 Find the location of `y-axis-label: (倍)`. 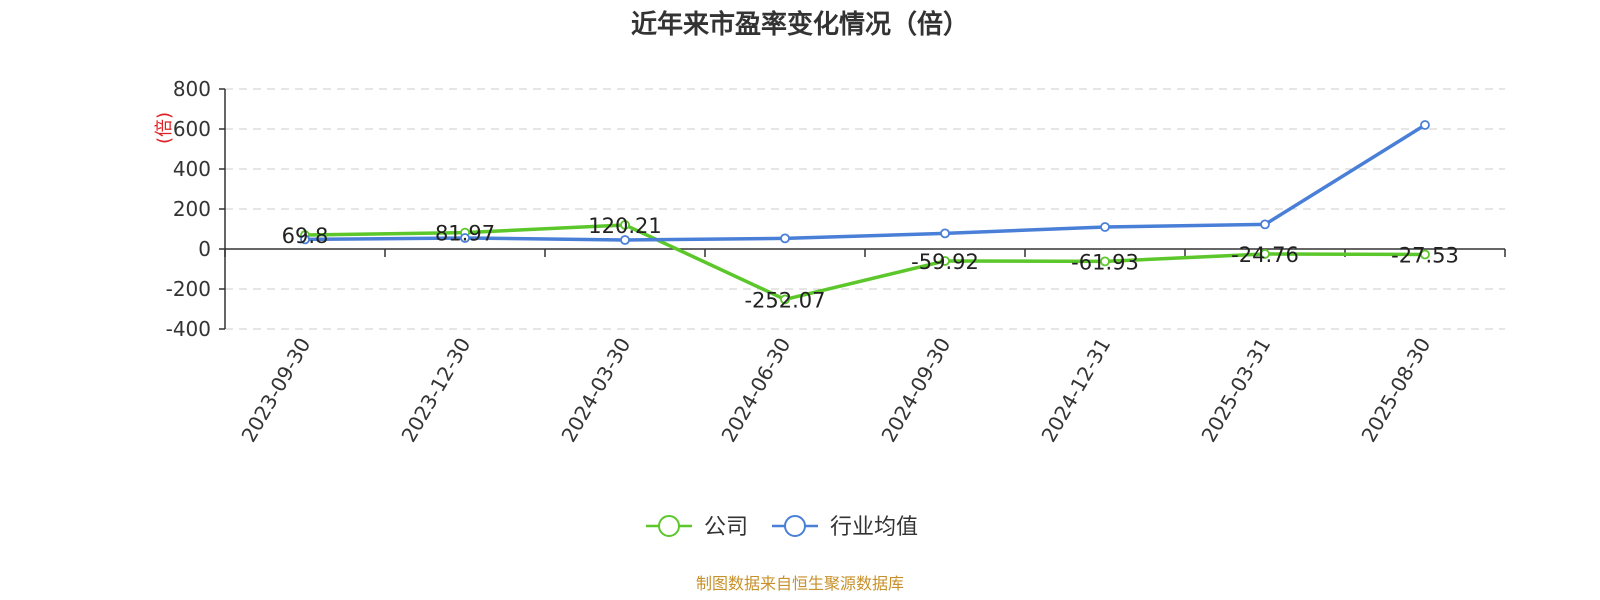

y-axis-label: (倍) is located at coordinates (164, 128).